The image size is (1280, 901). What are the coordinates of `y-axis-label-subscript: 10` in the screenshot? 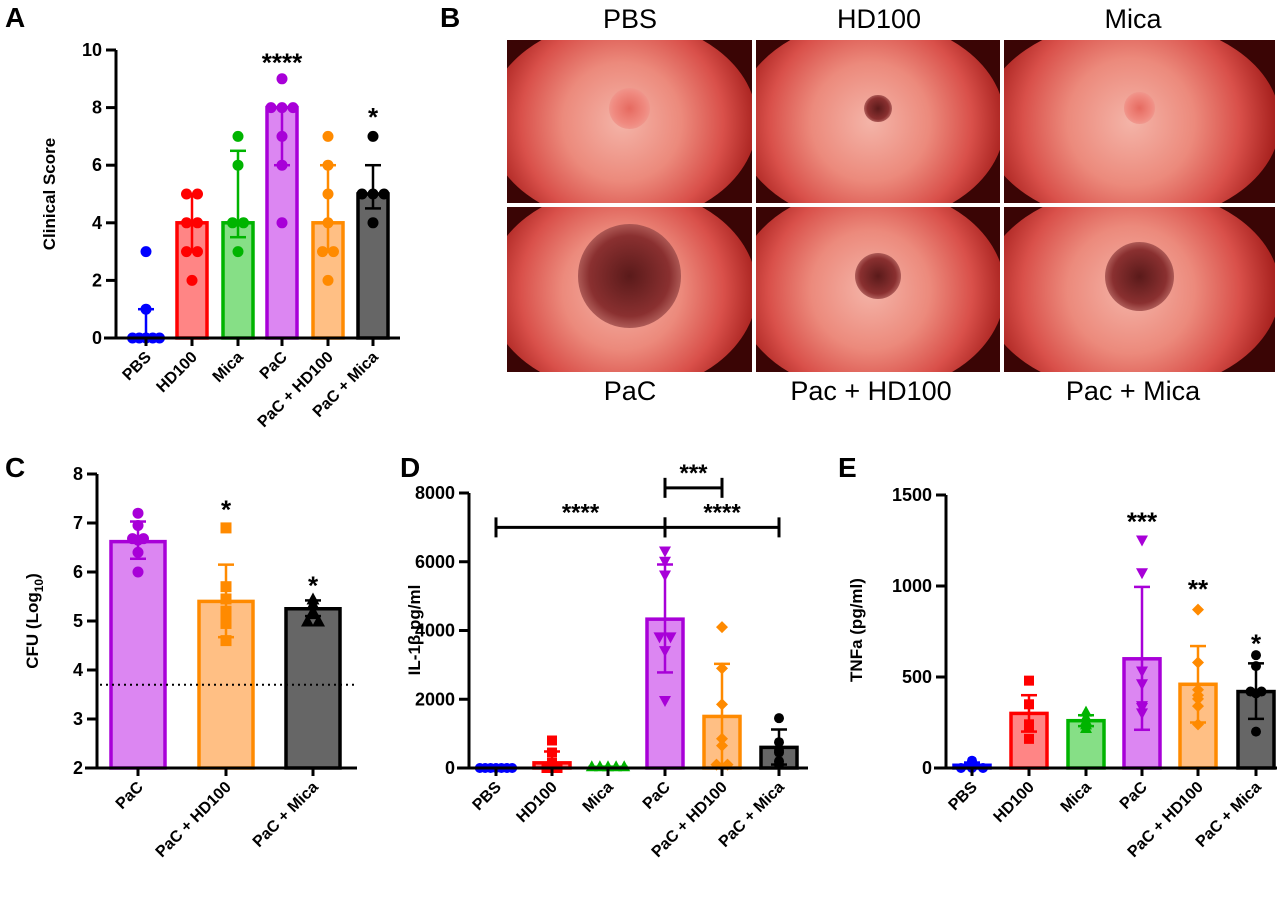 It's located at (39, 586).